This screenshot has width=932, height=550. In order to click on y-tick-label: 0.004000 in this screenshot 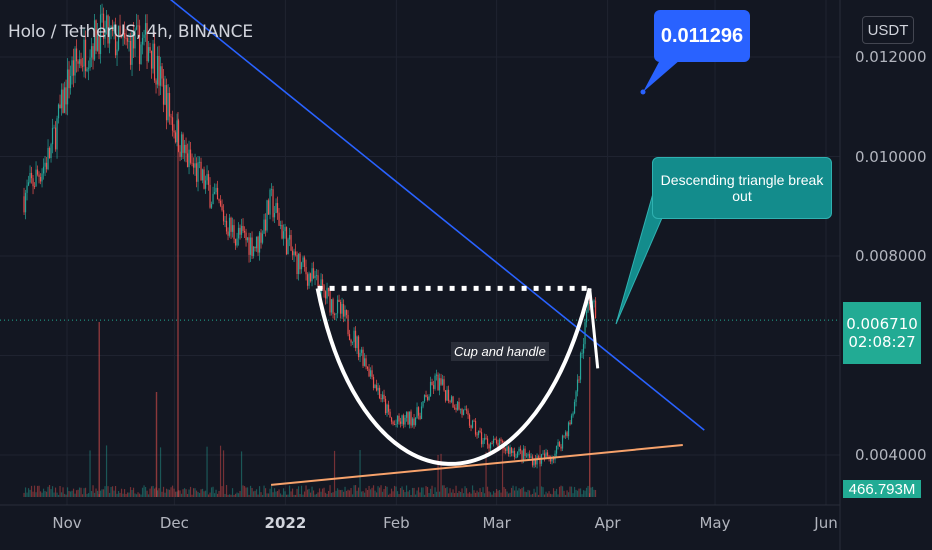, I will do `click(891, 455)`.